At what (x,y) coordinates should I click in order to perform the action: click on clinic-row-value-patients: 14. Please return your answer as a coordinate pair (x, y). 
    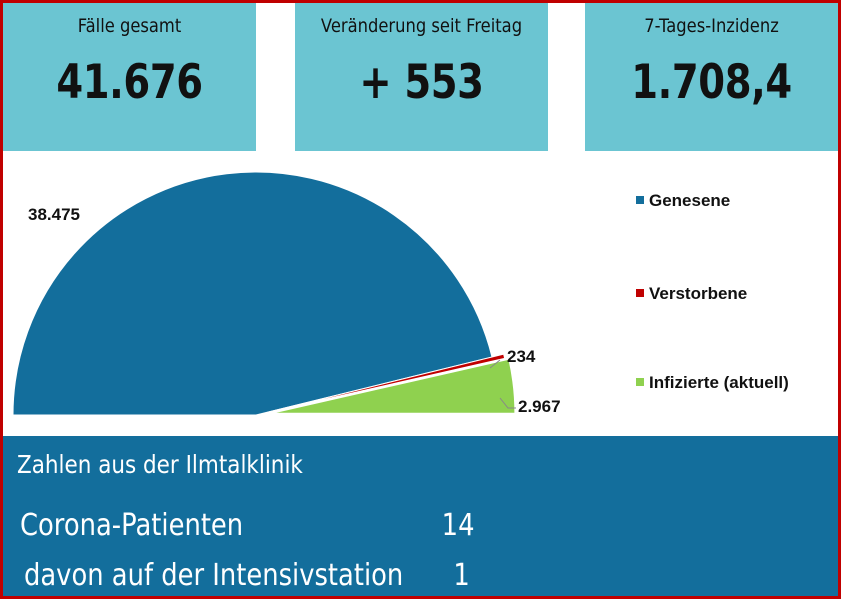
    Looking at the image, I should click on (458, 525).